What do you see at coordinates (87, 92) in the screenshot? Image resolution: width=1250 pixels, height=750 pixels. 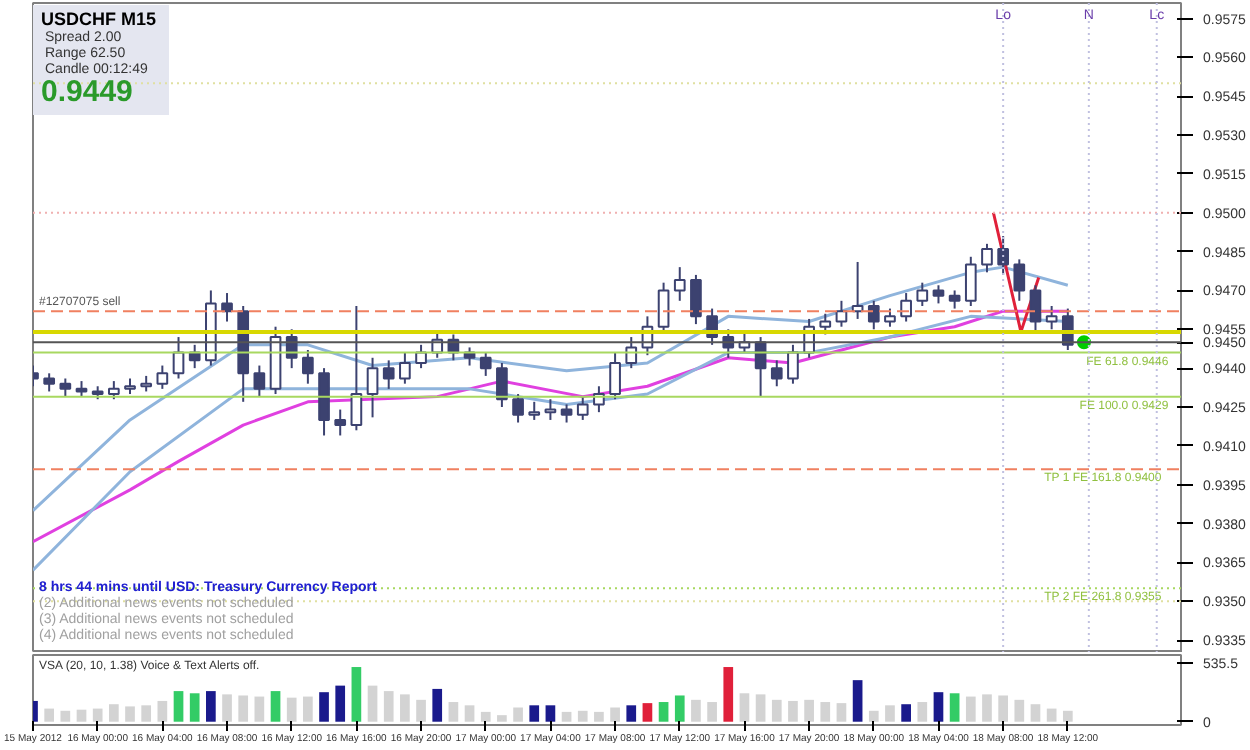 I see `annotation: 0.9449` at bounding box center [87, 92].